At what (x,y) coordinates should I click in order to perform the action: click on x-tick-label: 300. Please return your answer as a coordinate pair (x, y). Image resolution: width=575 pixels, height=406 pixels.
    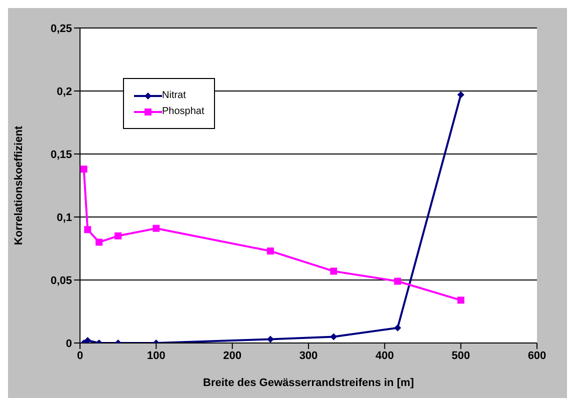
    Looking at the image, I should click on (308, 356).